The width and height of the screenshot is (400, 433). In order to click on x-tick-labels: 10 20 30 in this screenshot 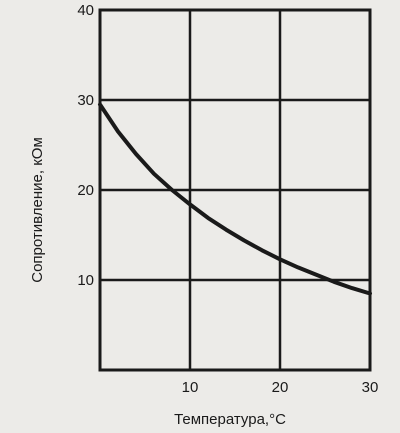, I will do `click(280, 387)`.